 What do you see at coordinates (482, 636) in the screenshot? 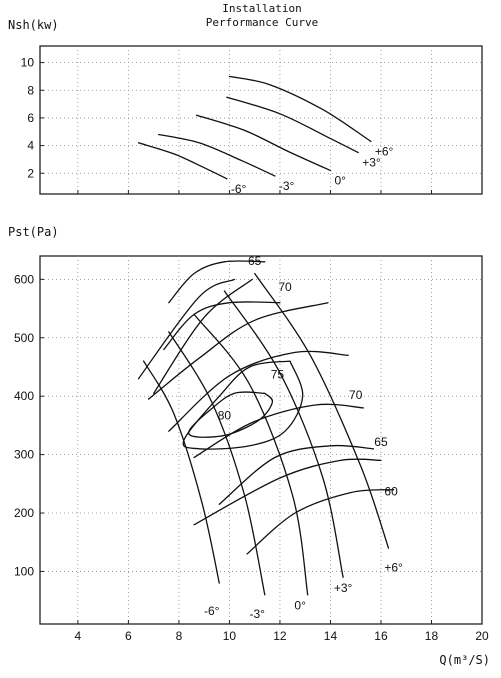
I see `x-tick-label: 20` at bounding box center [482, 636].